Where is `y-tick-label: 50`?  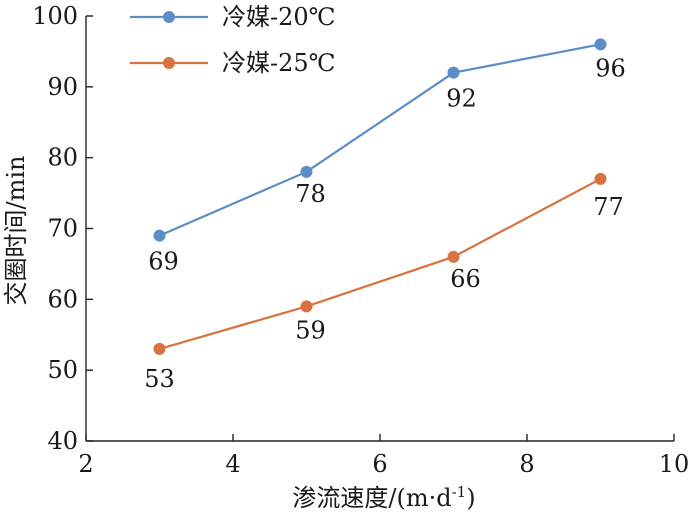 y-tick-label: 50 is located at coordinates (62, 370).